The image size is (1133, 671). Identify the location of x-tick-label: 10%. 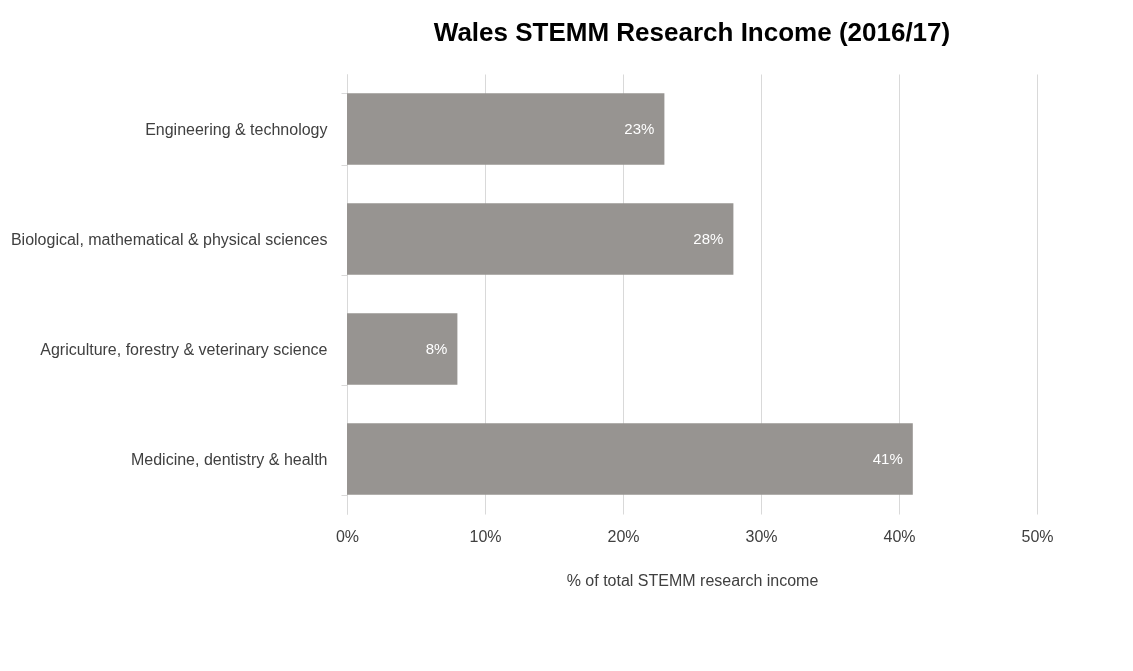
(485, 536).